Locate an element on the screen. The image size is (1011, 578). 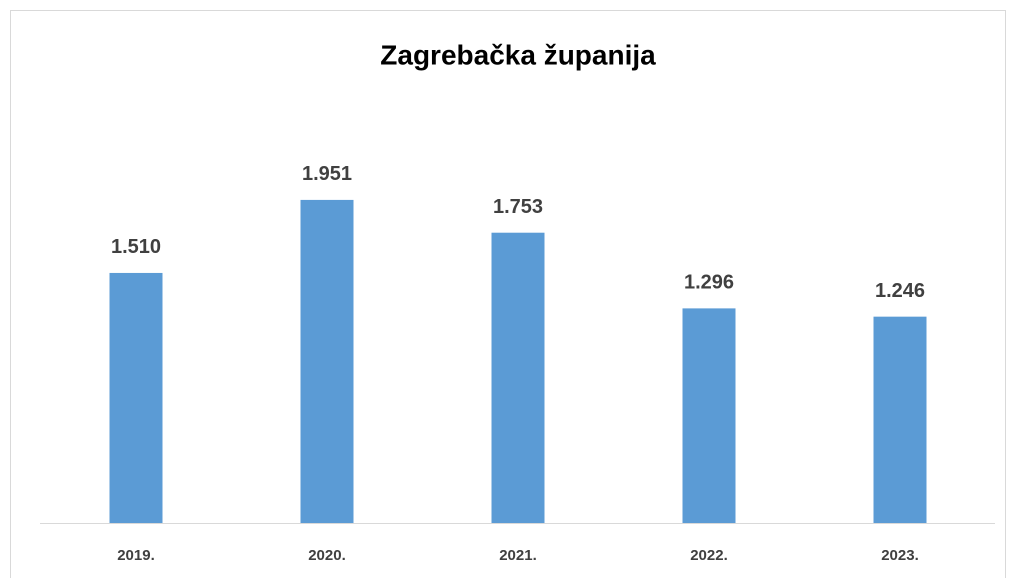
x-tick-label: 2021. is located at coordinates (518, 555).